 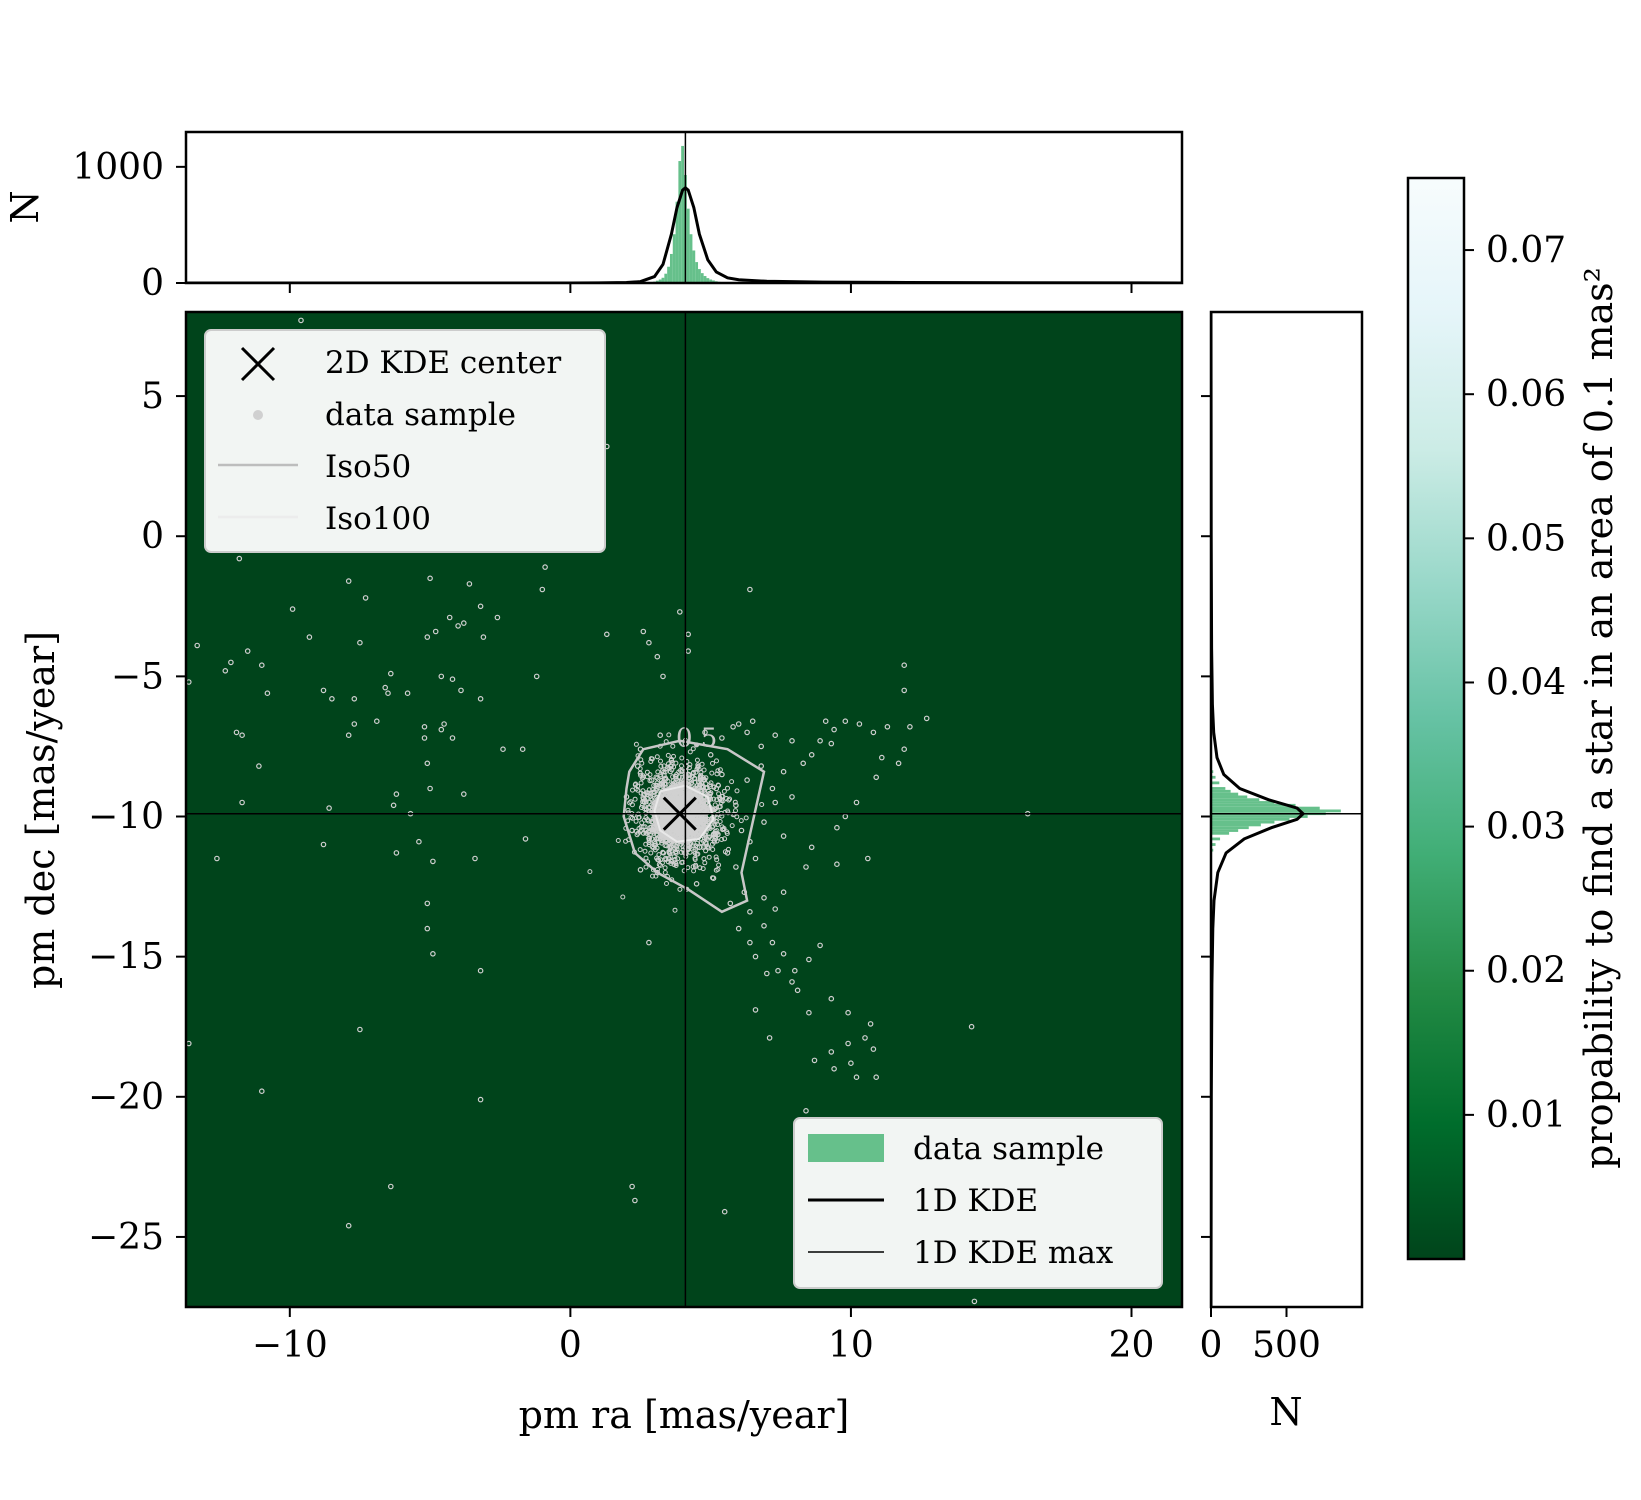 I want to click on top-y-tick-label: 1000, so click(x=118, y=167).